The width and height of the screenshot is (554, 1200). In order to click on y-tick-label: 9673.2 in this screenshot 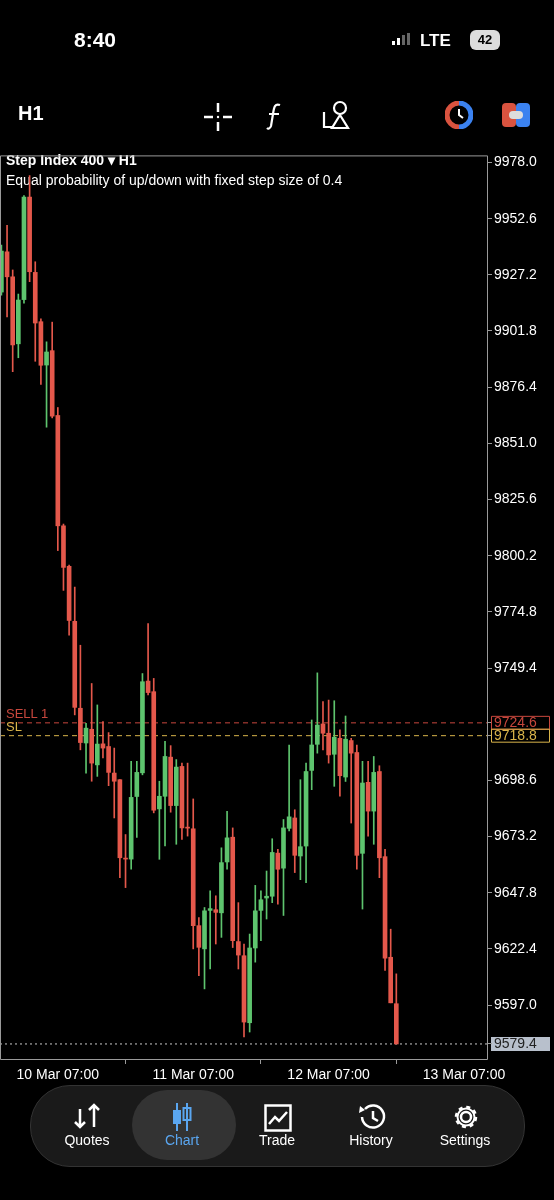, I will do `click(516, 835)`.